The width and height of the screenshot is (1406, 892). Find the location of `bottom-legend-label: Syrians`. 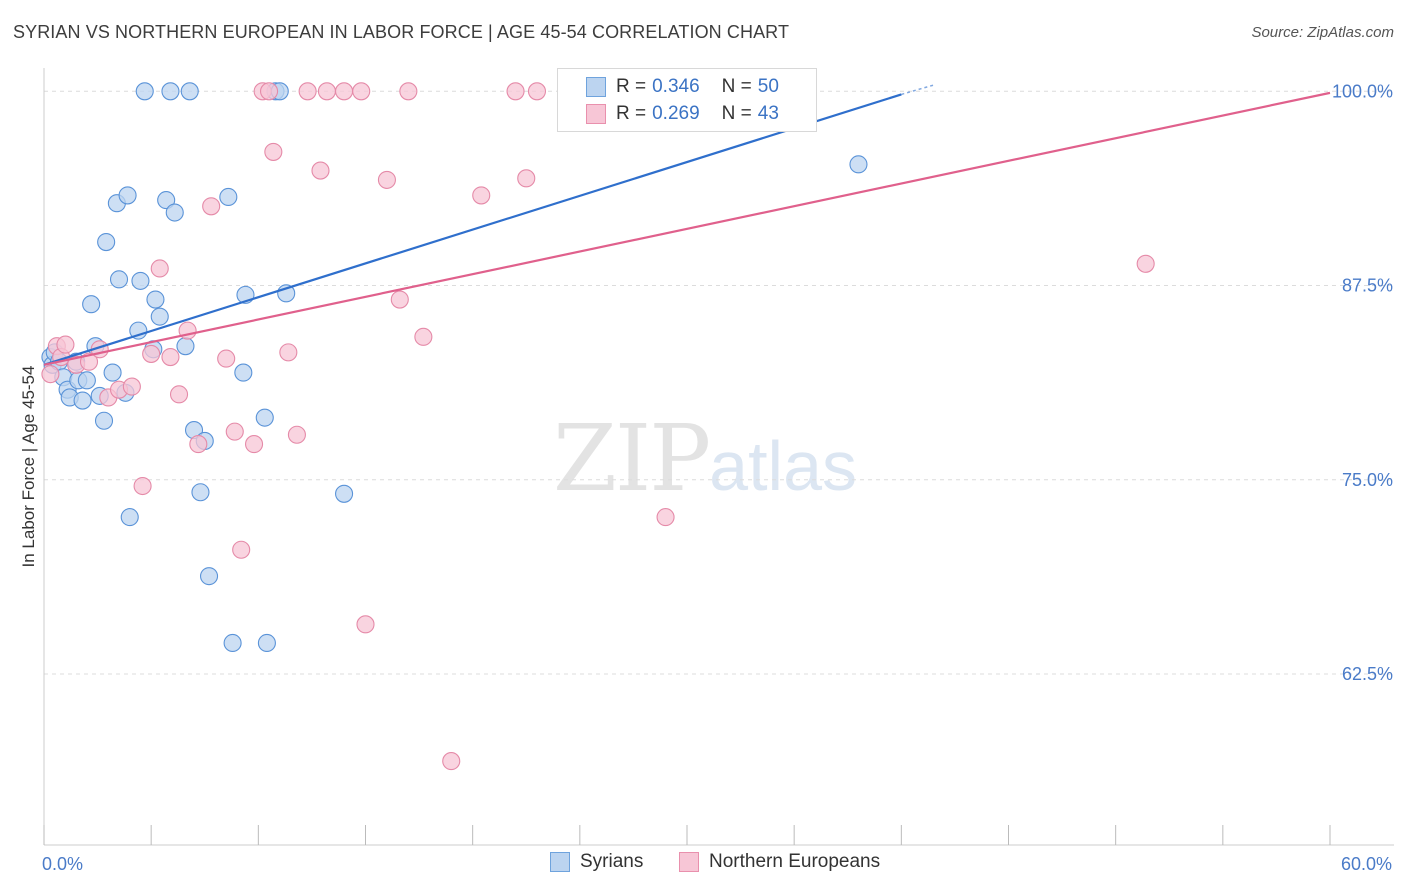

bottom-legend-label: Syrians is located at coordinates (612, 861).